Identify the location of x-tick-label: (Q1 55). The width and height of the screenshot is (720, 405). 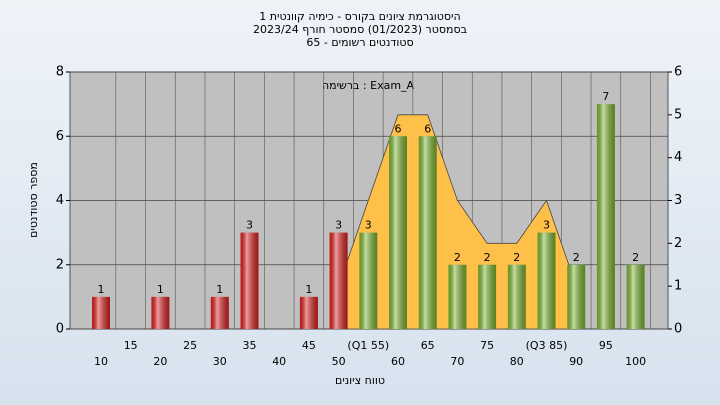
(368, 345).